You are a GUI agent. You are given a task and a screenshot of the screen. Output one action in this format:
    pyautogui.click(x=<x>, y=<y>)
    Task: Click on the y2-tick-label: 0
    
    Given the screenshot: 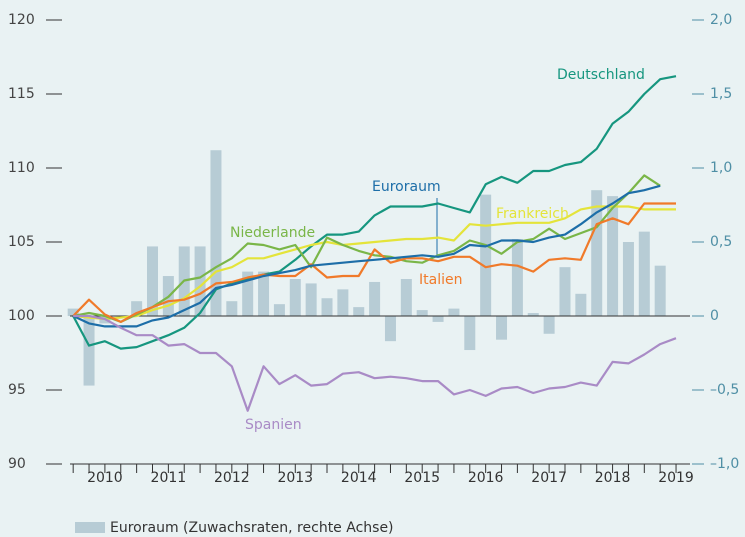 What is the action you would take?
    pyautogui.click(x=714, y=316)
    